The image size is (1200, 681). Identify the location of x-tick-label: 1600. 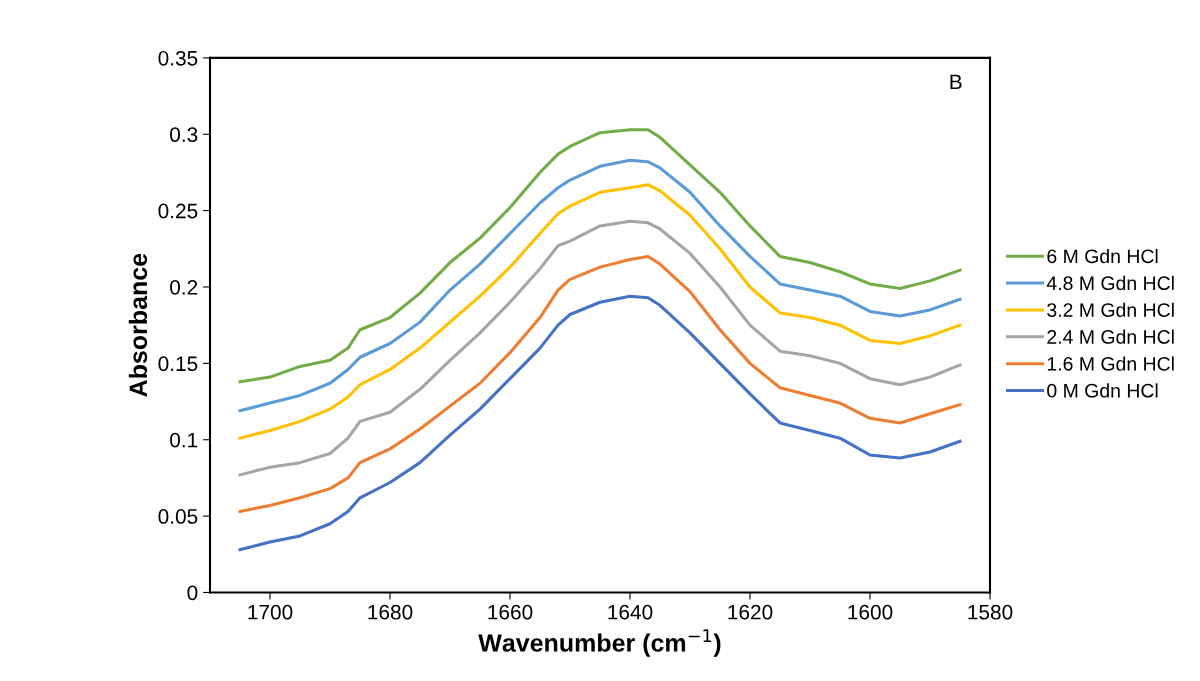
(870, 612).